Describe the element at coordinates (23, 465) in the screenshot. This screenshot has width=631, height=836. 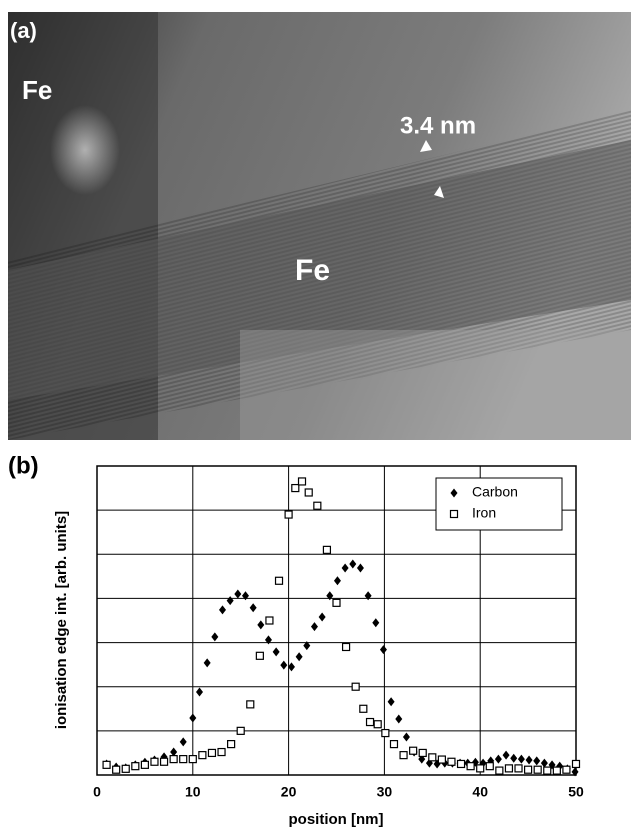
I see `panel-label: (b)` at that location.